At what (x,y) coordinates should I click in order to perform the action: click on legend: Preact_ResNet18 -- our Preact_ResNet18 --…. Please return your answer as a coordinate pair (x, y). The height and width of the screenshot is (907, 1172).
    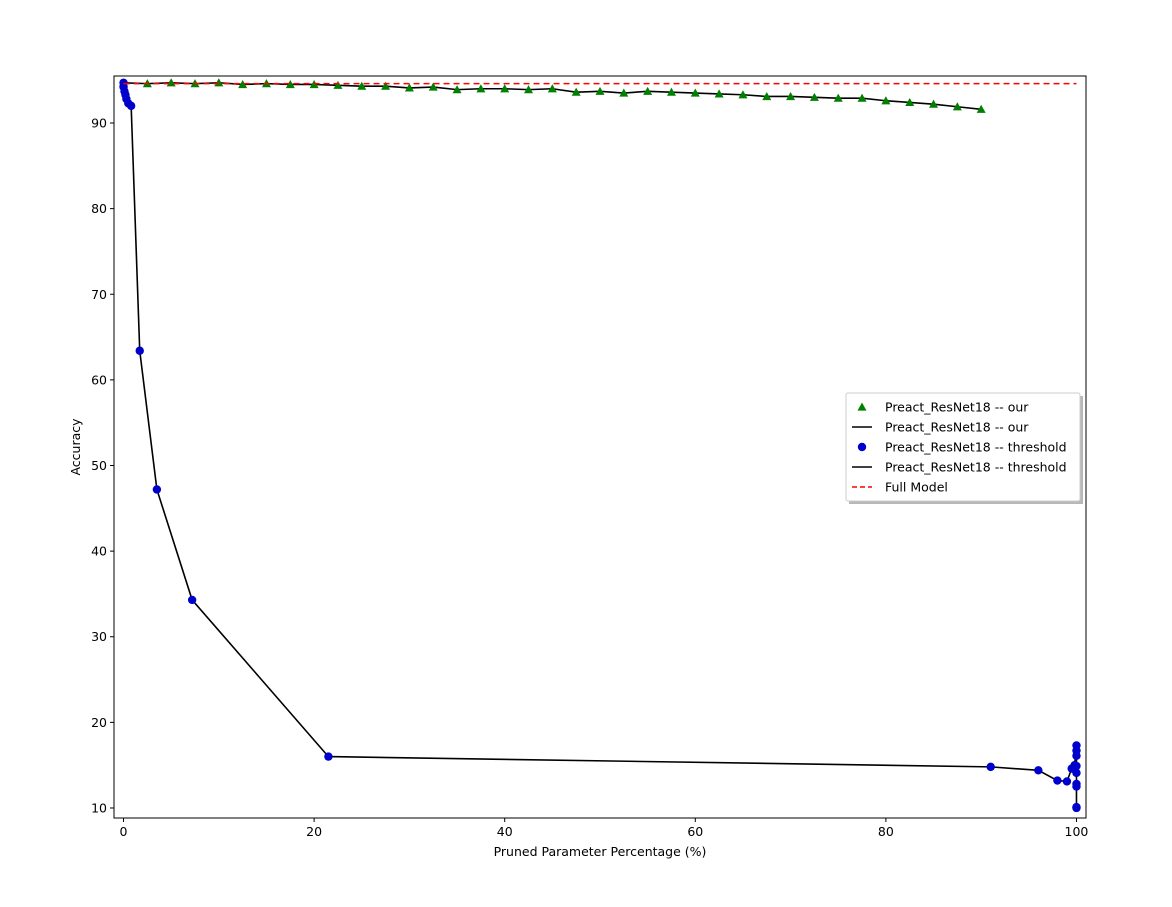
    Looking at the image, I should click on (964, 448).